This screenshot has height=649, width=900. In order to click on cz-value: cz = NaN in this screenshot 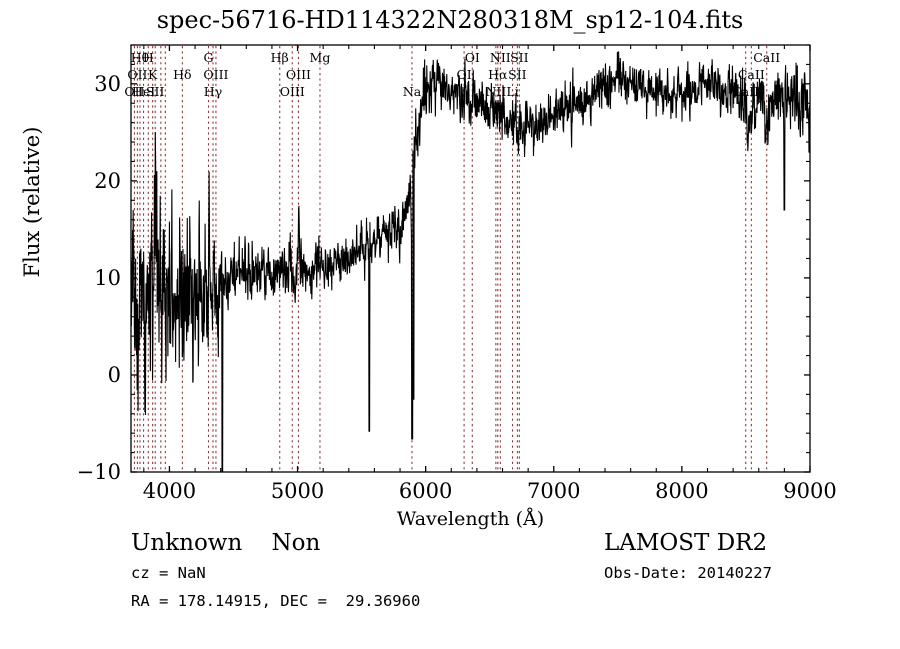, I will do `click(168, 573)`.